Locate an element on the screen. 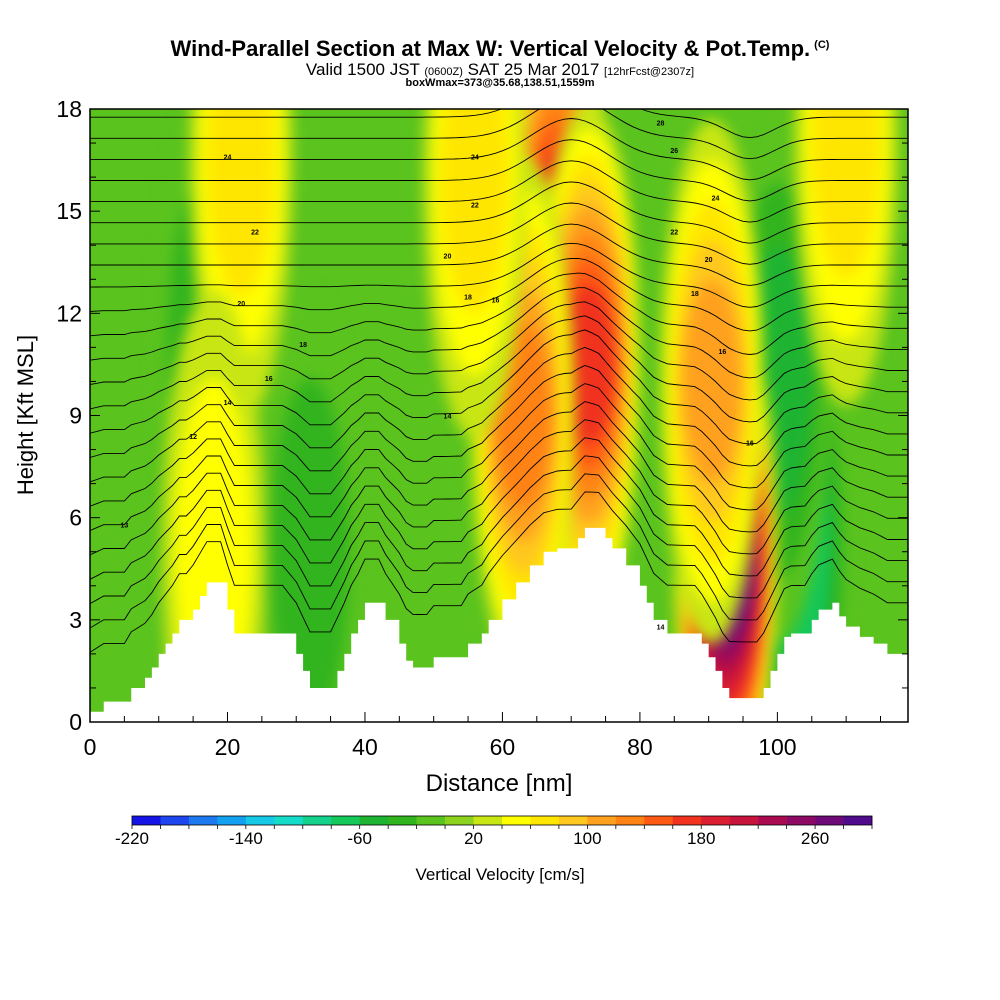 The height and width of the screenshot is (1000, 1000). contour-label: 26 is located at coordinates (674, 151).